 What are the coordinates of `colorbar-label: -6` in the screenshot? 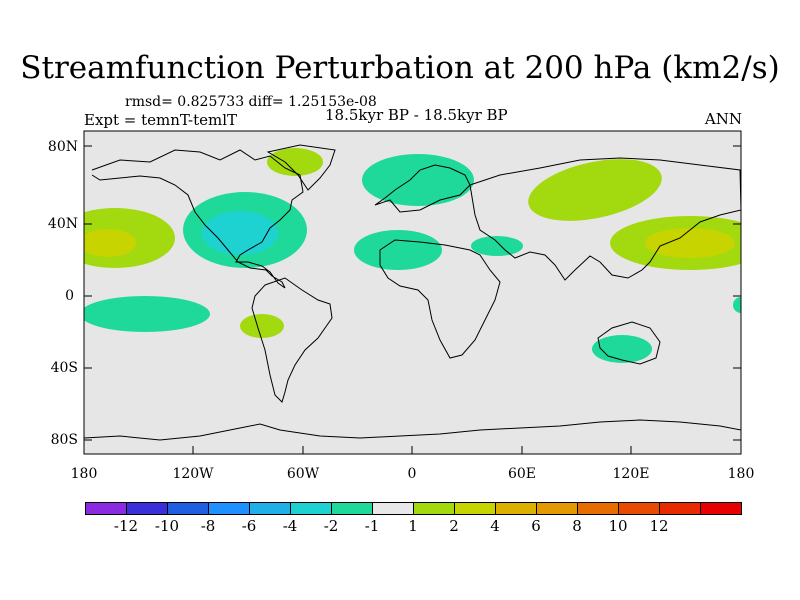 It's located at (249, 526).